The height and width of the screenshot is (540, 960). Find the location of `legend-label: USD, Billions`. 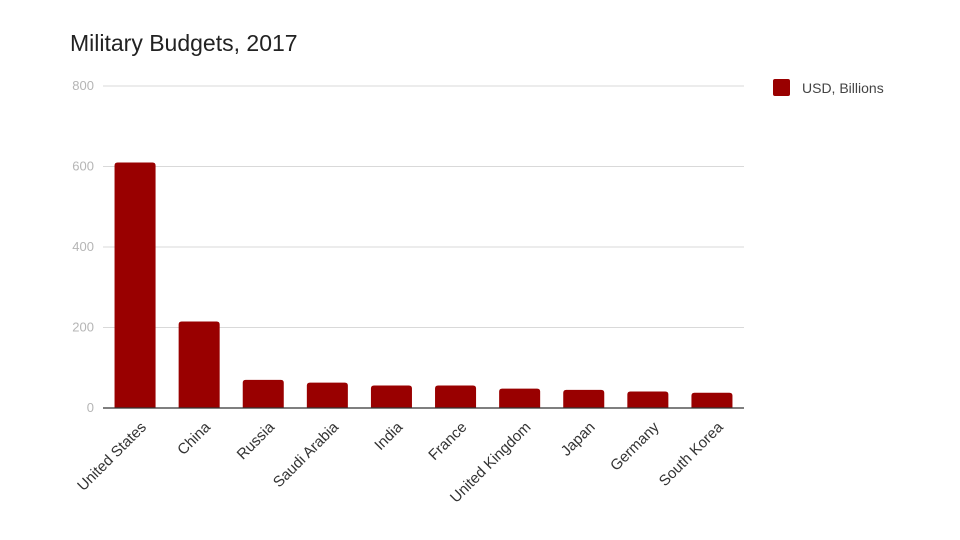

legend-label: USD, Billions is located at coordinates (843, 88).